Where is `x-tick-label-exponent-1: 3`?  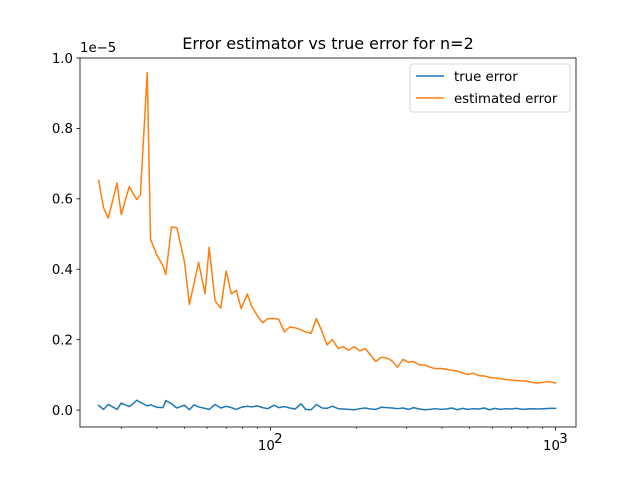 x-tick-label-exponent-1: 3 is located at coordinates (563, 439).